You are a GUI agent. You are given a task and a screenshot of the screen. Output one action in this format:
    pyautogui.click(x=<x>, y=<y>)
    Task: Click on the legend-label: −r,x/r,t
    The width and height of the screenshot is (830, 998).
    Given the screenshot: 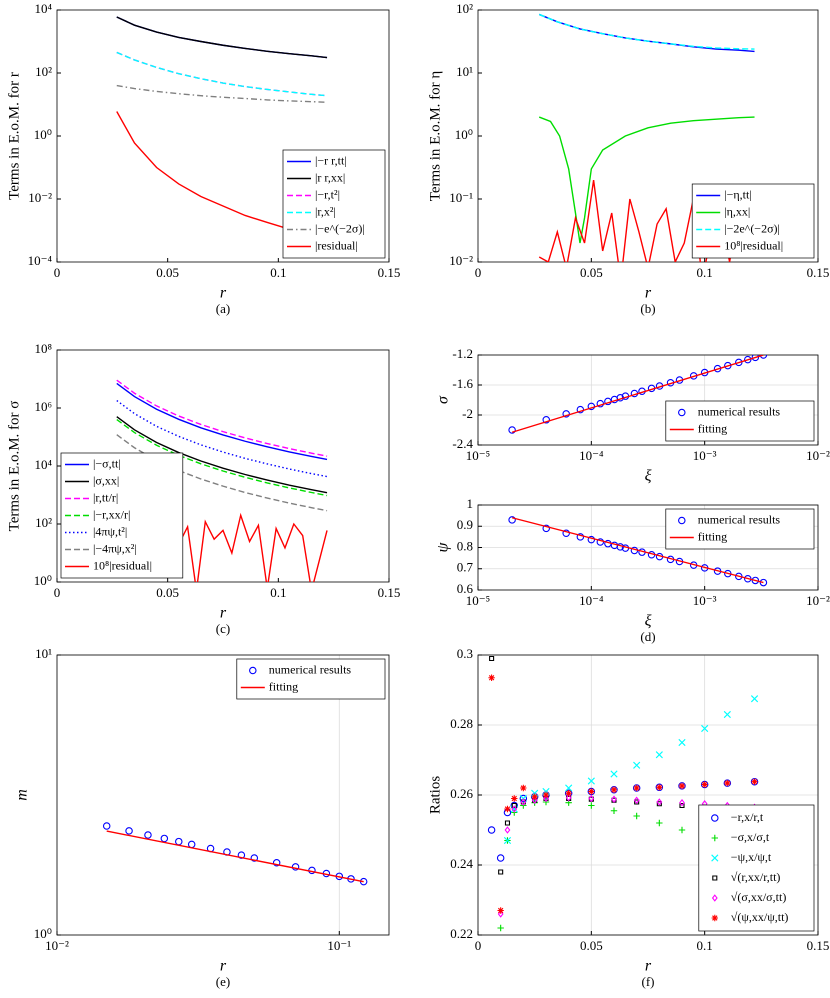 What is the action you would take?
    pyautogui.click(x=747, y=817)
    